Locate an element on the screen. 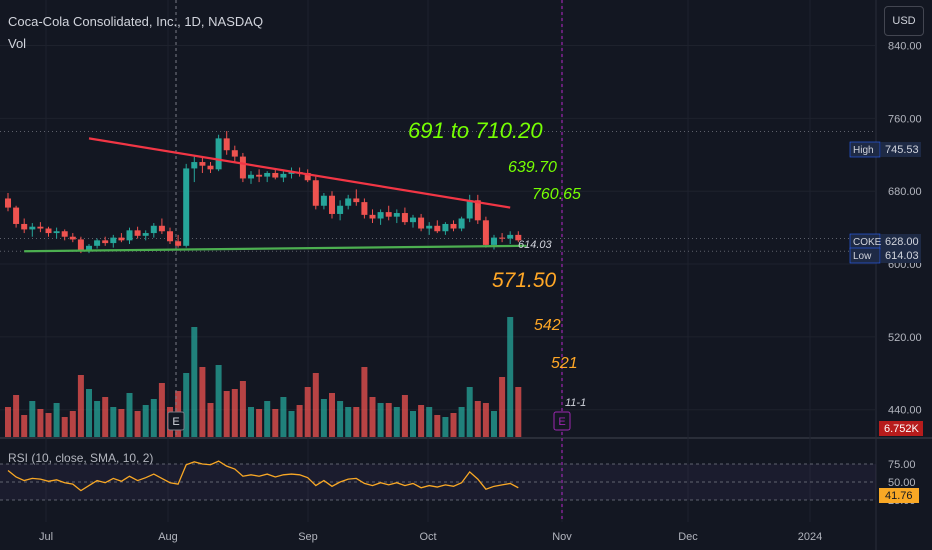 This screenshot has width=932, height=550. currency-button: USD is located at coordinates (904, 21).